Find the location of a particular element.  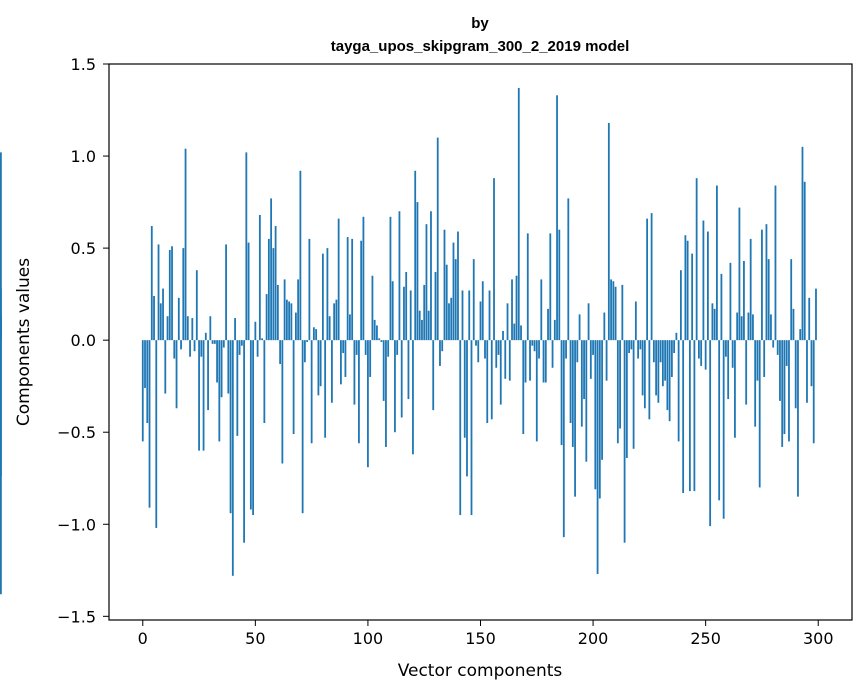

x-axis-label: Vector components is located at coordinates (480, 671).